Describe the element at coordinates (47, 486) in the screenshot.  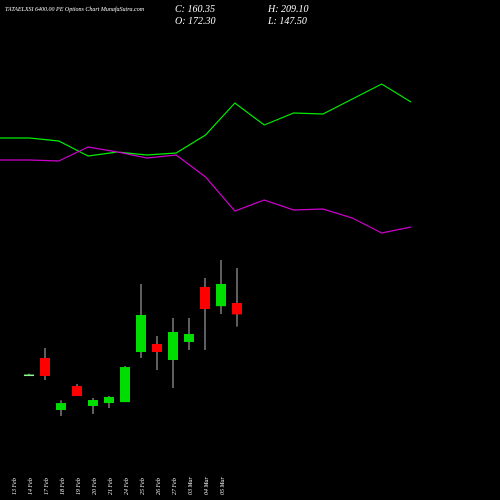
I see `x-tick-label: 17 Feb` at that location.